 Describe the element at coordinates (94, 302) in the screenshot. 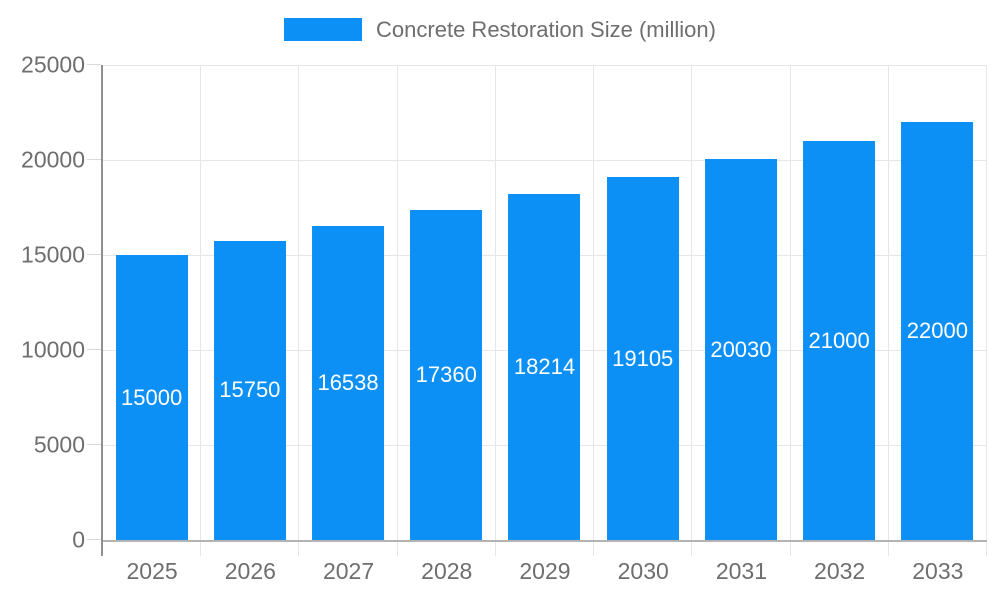

I see `y-axis-ticks` at that location.